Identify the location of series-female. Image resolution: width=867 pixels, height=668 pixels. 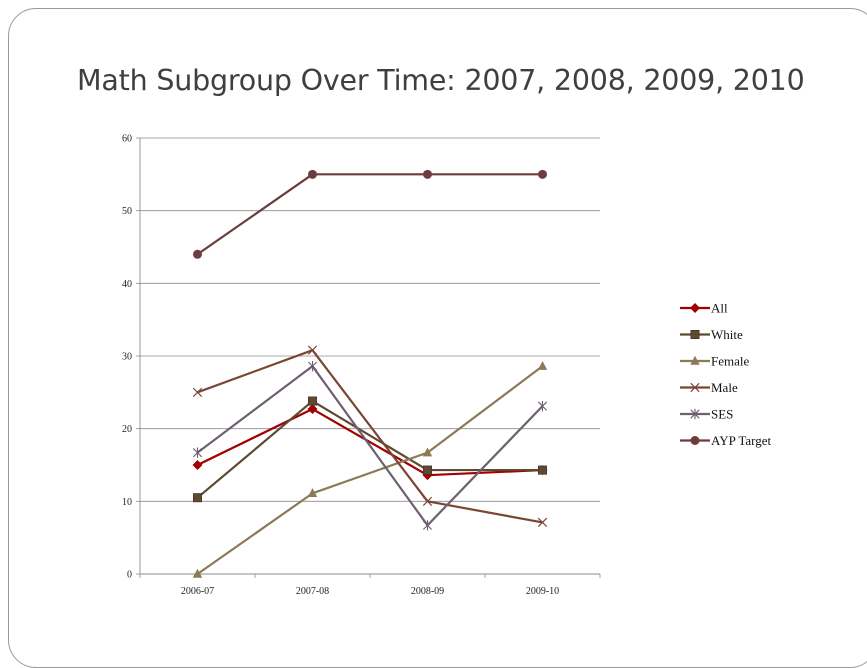
(370, 469).